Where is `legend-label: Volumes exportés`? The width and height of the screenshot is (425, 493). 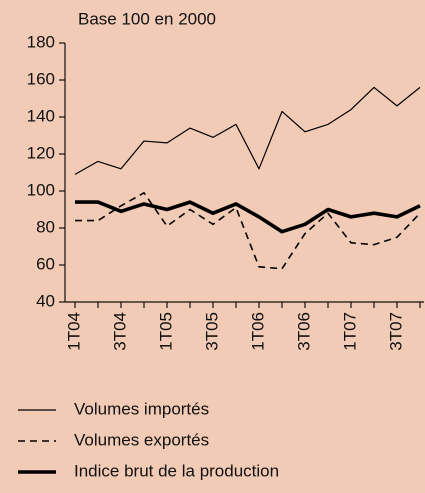 legend-label: Volumes exportés is located at coordinates (141, 439).